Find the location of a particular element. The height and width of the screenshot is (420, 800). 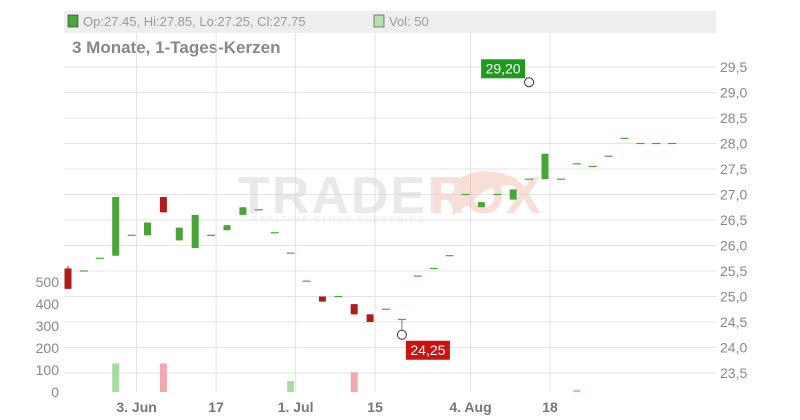

x-tick-label: 18 is located at coordinates (550, 407).